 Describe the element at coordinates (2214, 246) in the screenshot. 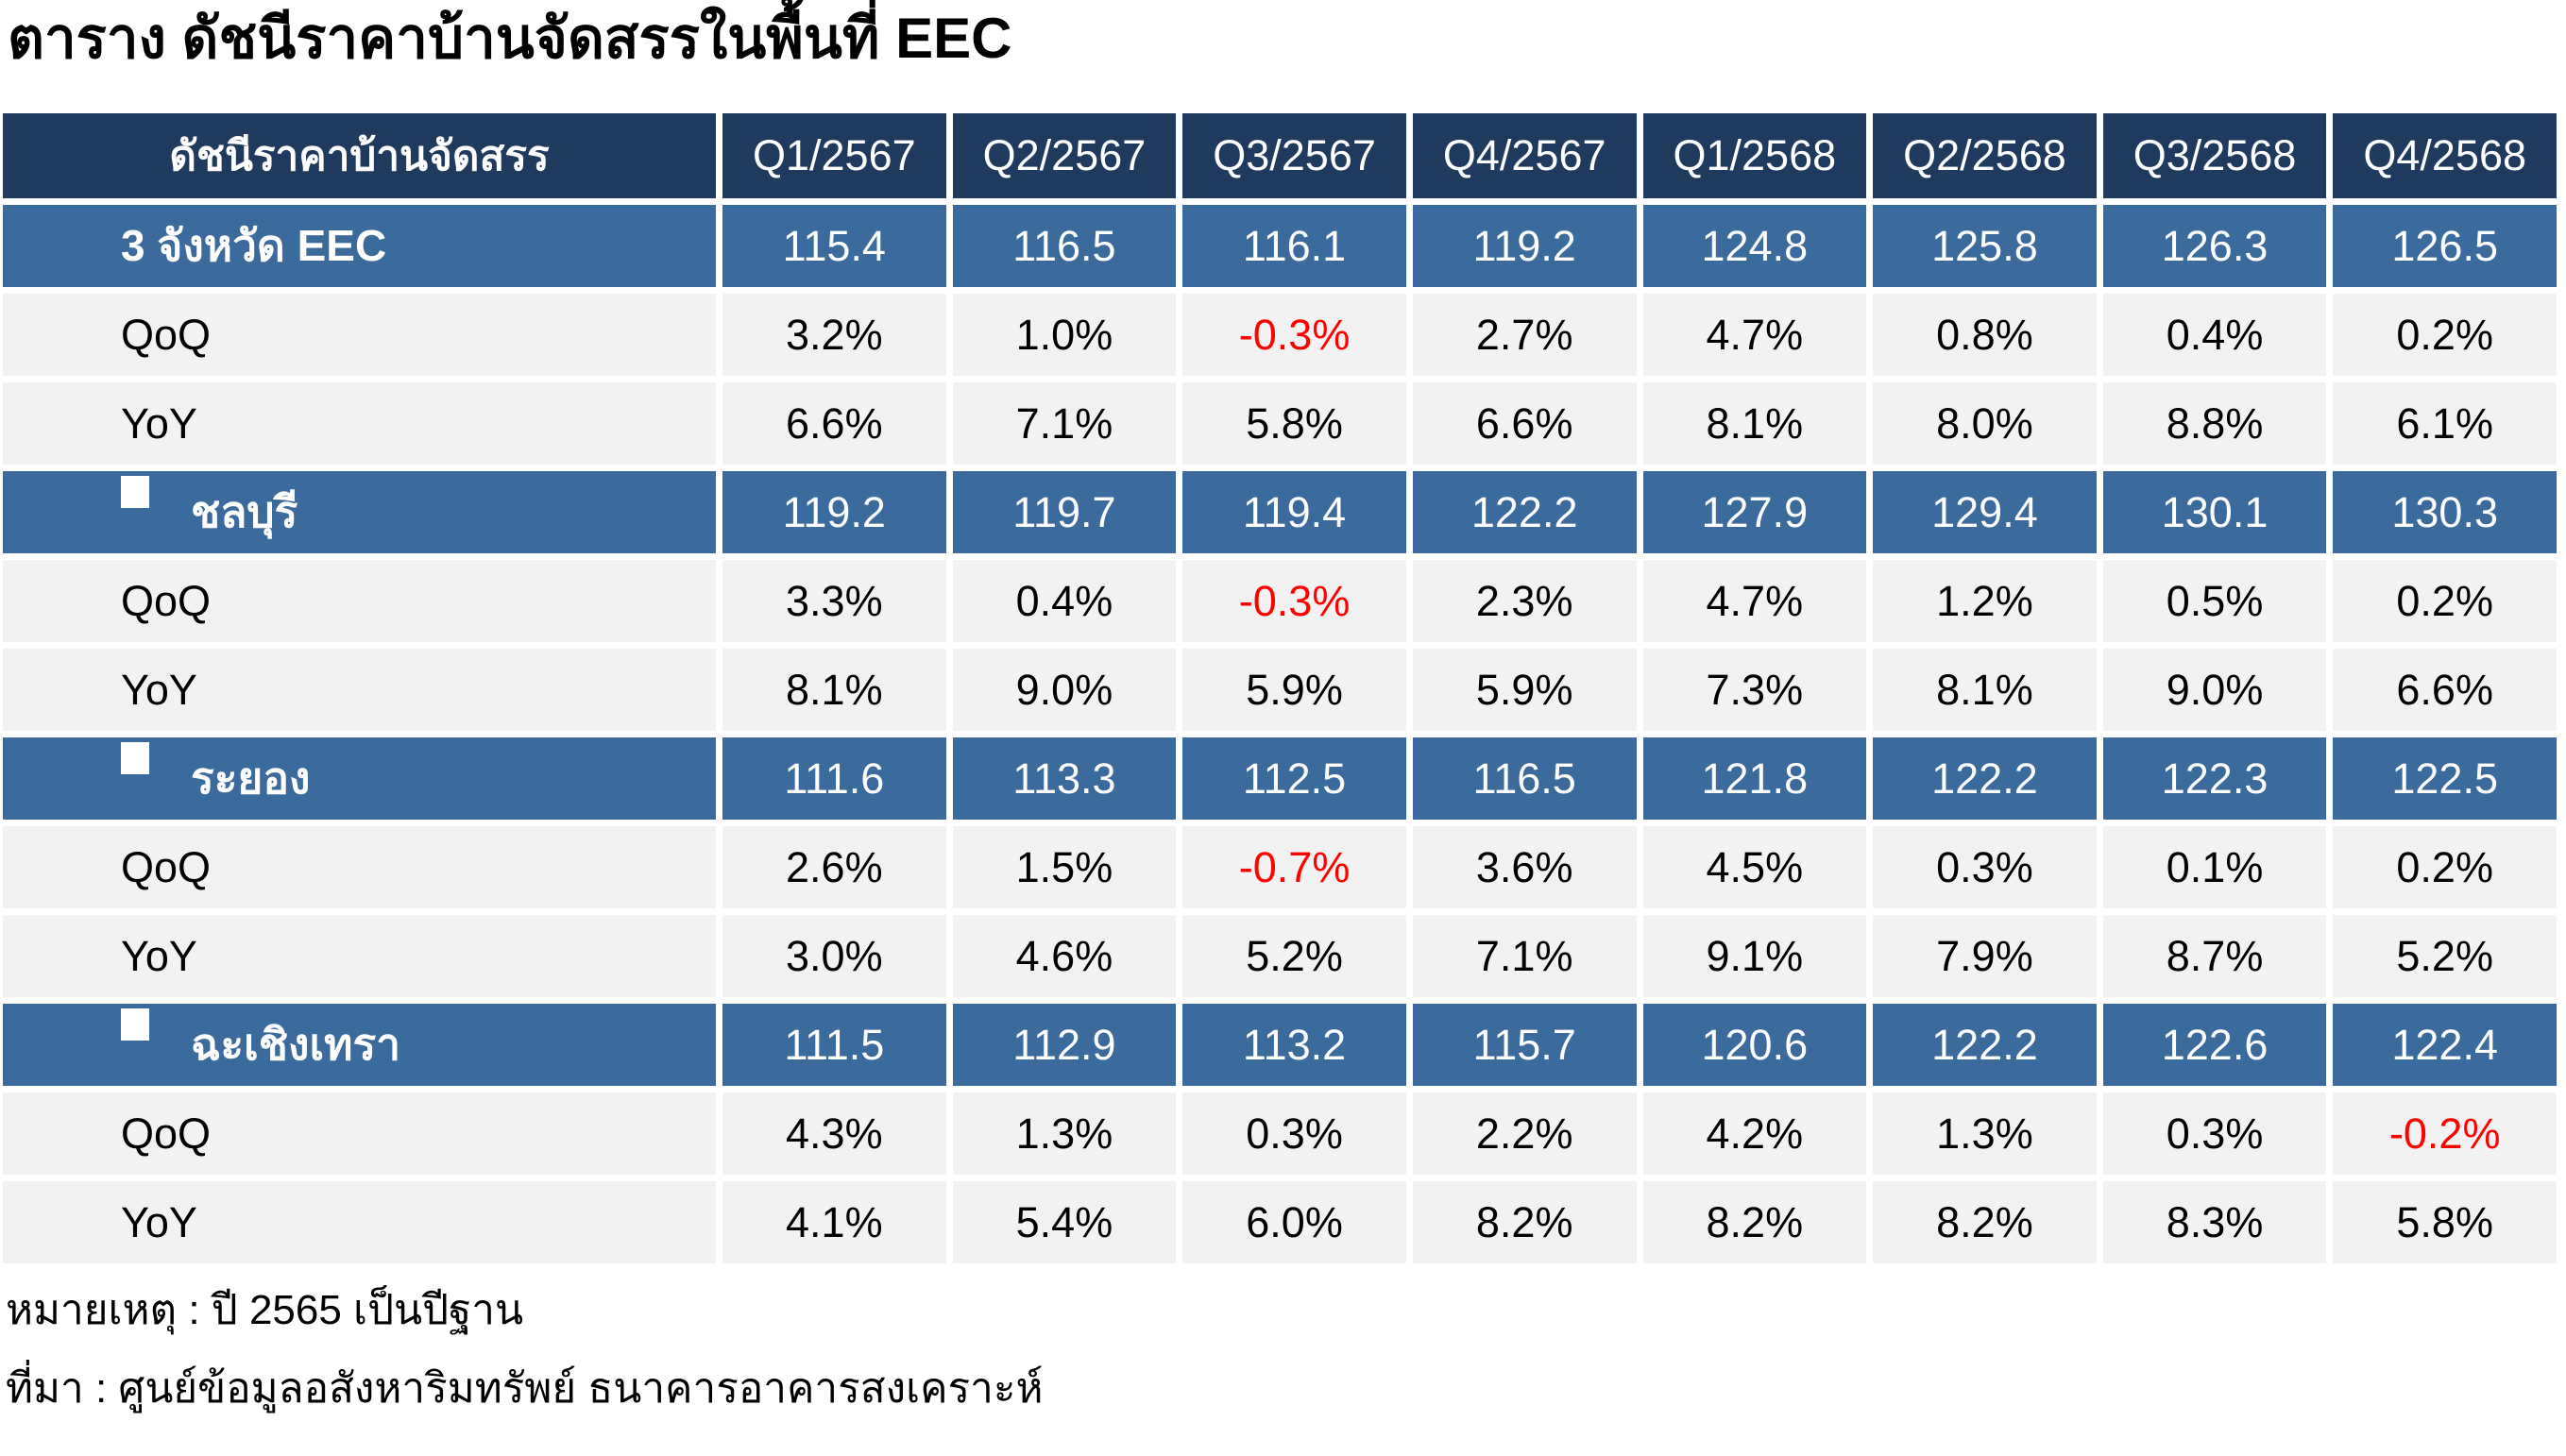

I see `index-value: 126.3` at that location.